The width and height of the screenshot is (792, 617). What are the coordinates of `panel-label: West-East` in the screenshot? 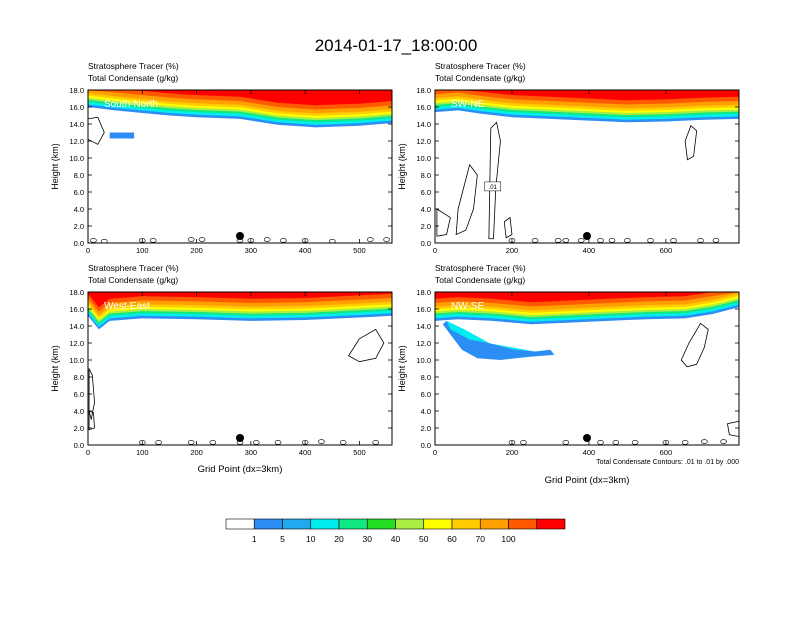 It's located at (127, 306).